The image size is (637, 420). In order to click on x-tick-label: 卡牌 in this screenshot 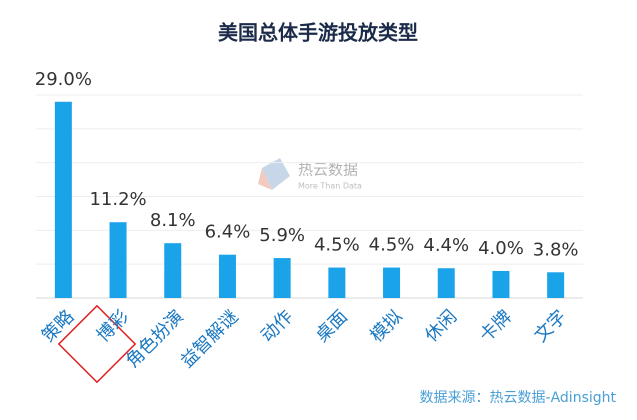, I will do `click(496, 326)`.